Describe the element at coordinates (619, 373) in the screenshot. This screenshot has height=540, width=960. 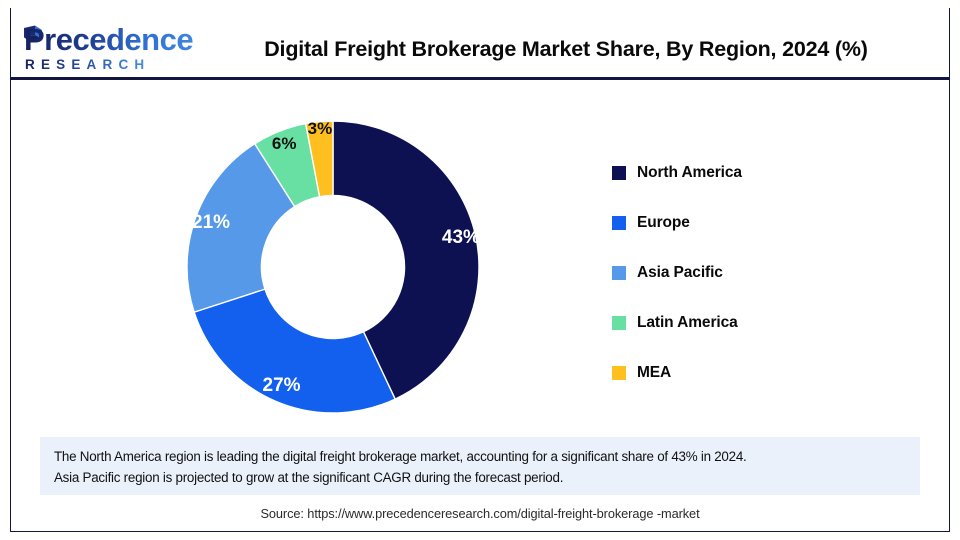
I see `legend-swatch-icon-mea` at that location.